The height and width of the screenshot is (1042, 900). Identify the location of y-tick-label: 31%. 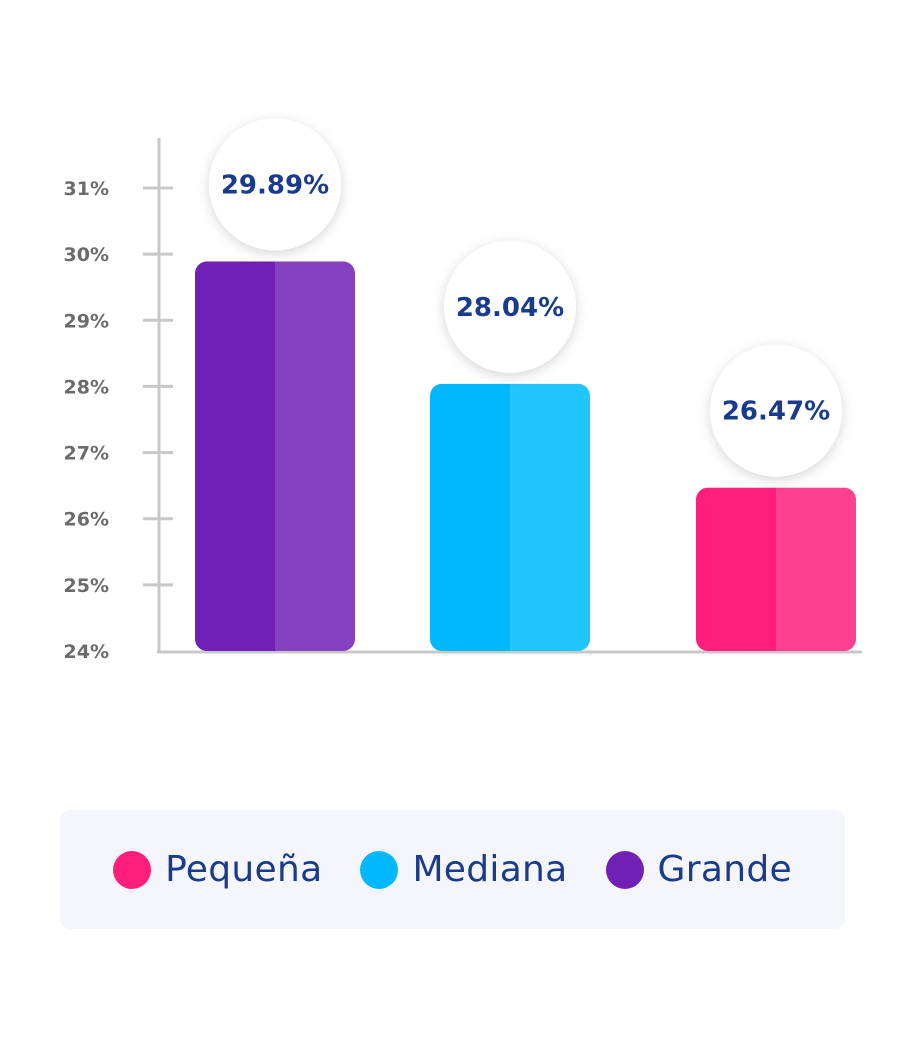
(86, 189).